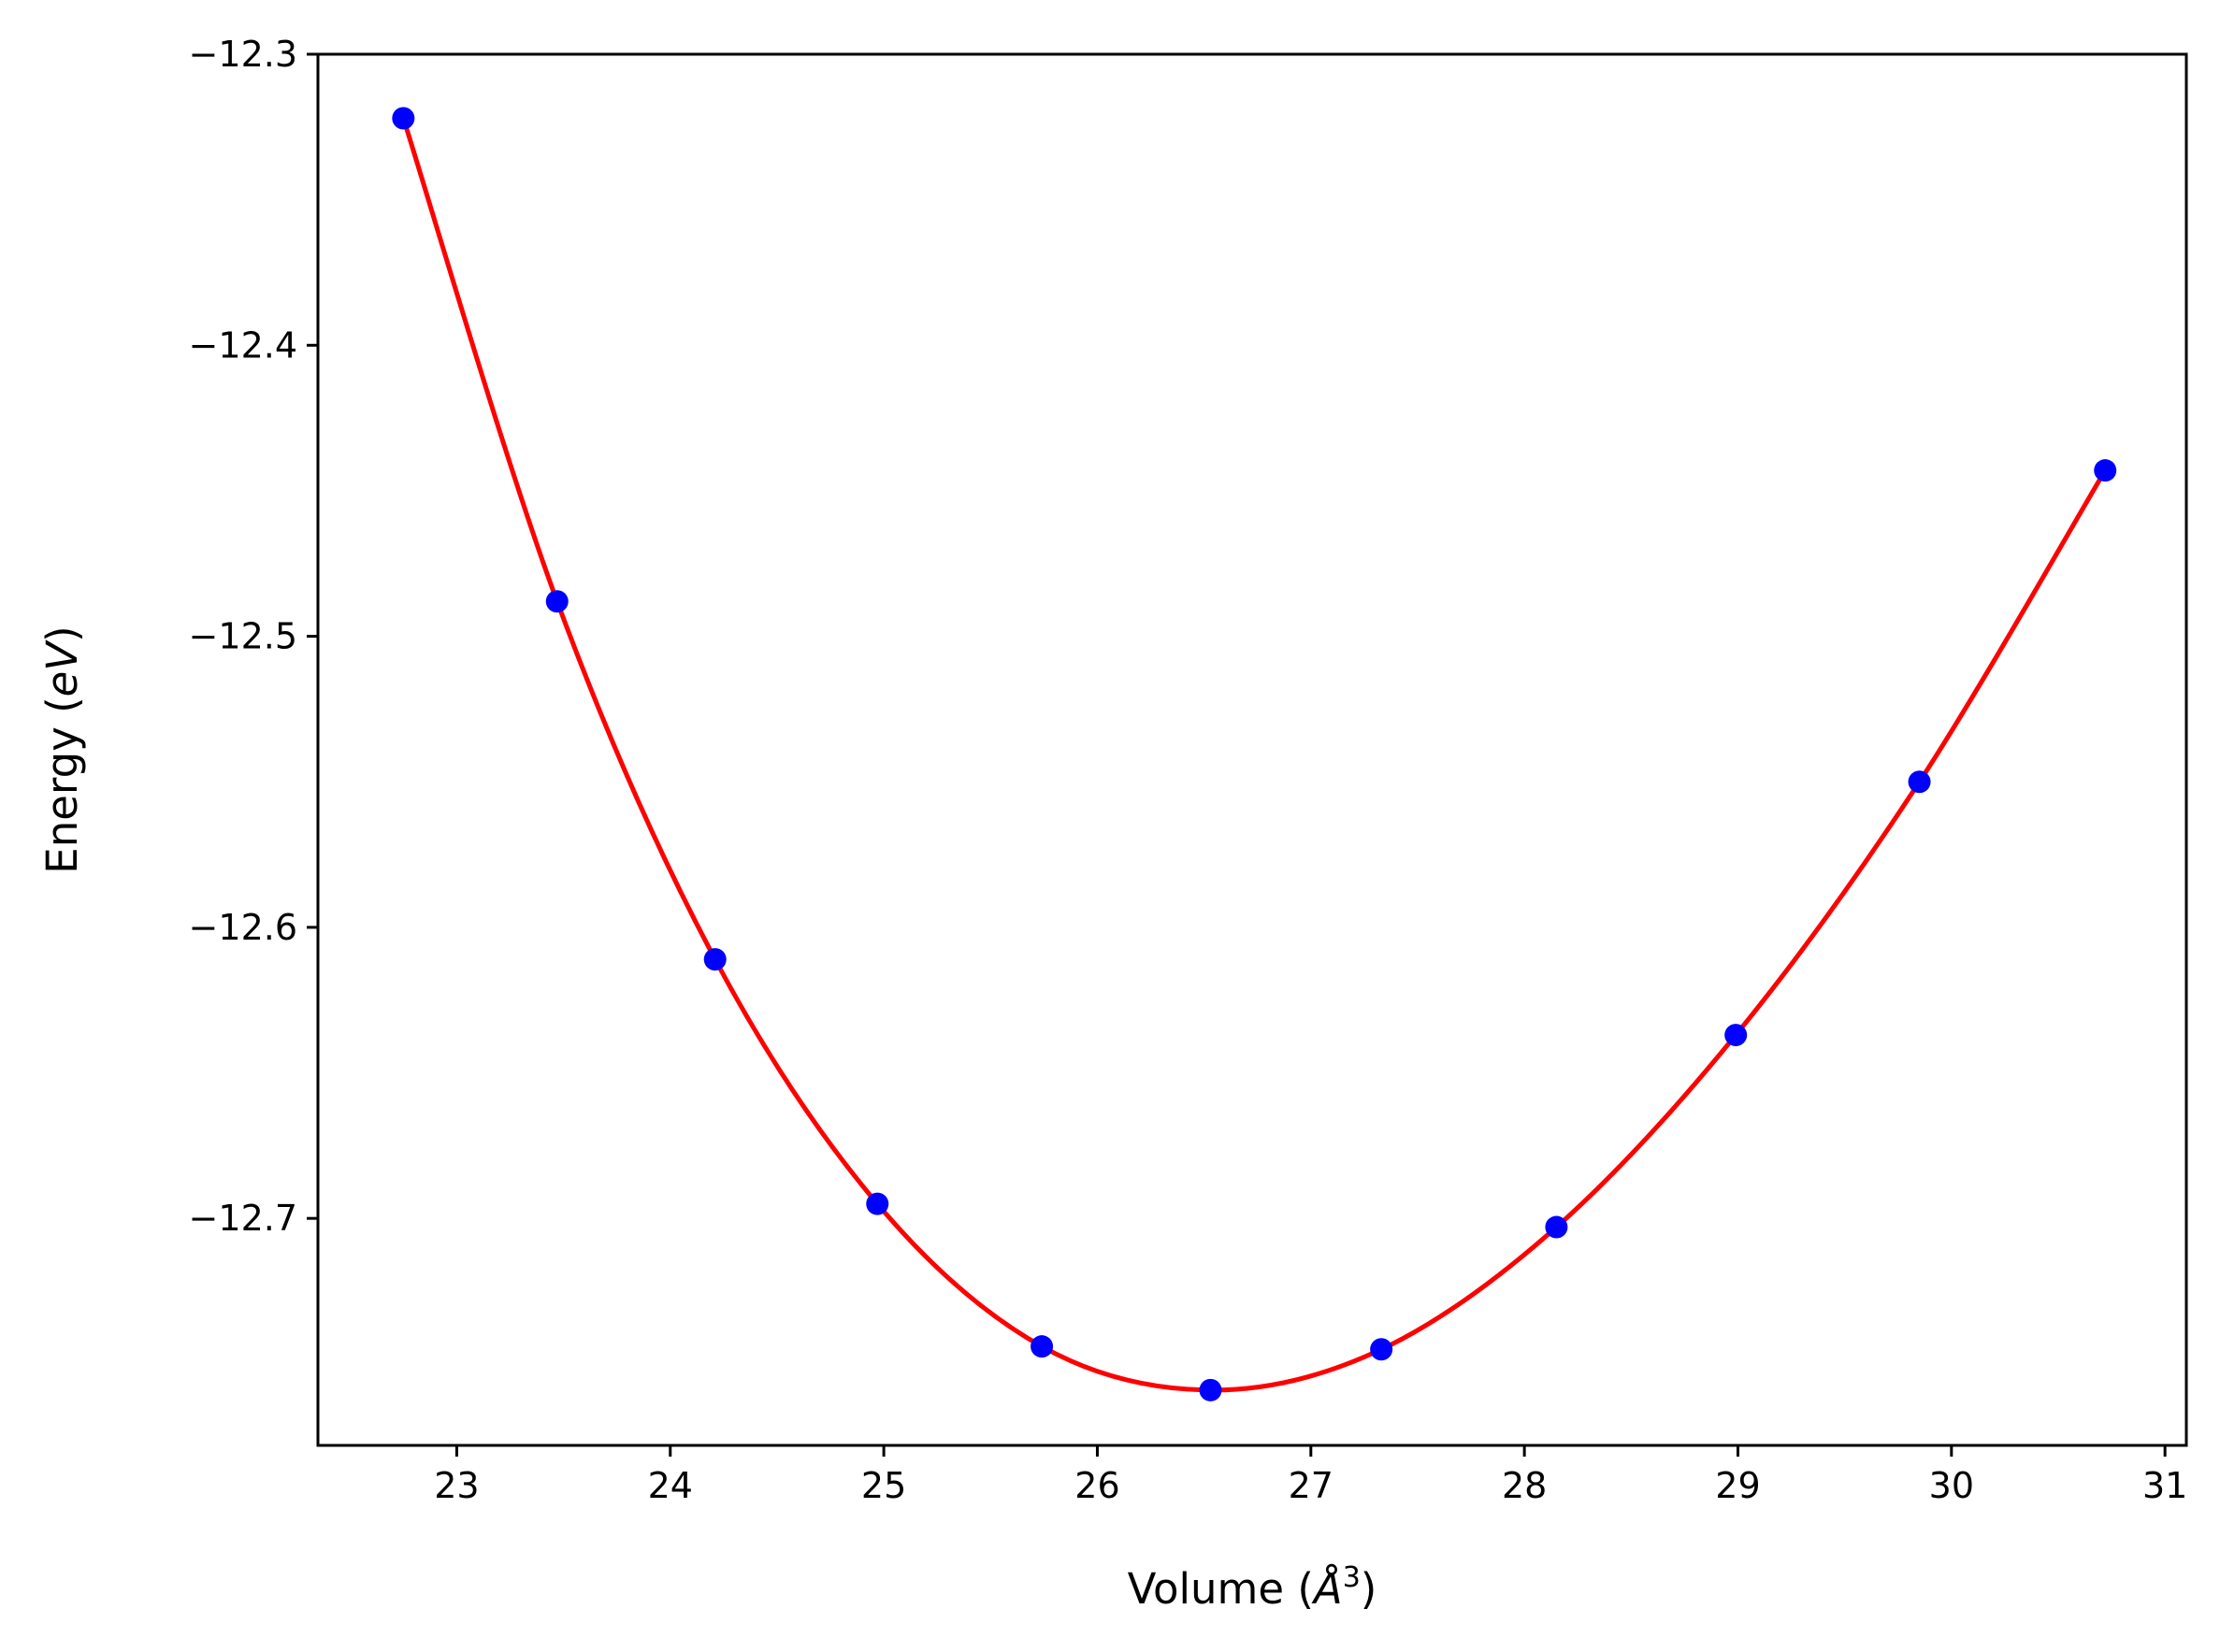  What do you see at coordinates (1951, 1486) in the screenshot?
I see `x-tick-label: 30` at bounding box center [1951, 1486].